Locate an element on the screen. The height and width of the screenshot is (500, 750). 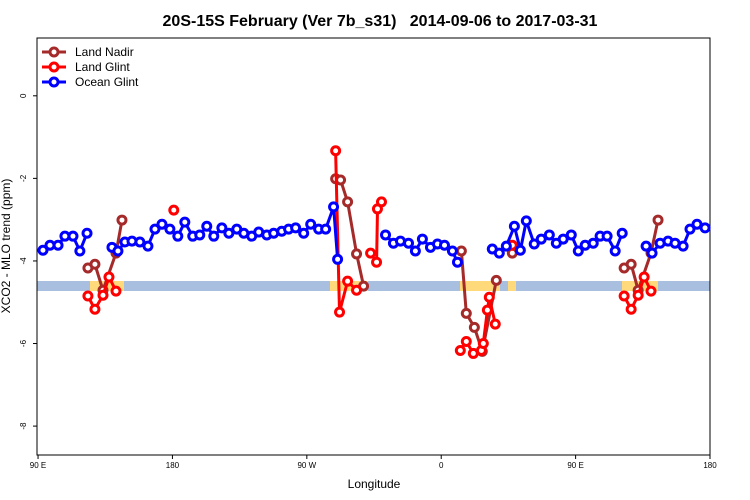
legend-label: Land Glint is located at coordinates (102, 67).